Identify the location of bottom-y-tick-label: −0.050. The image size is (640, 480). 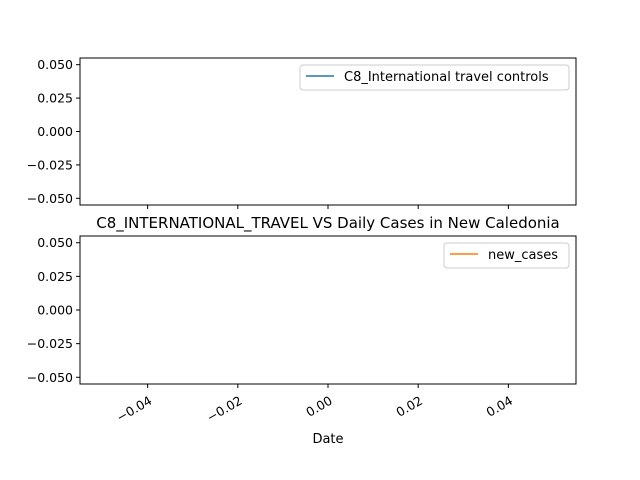
(50, 377).